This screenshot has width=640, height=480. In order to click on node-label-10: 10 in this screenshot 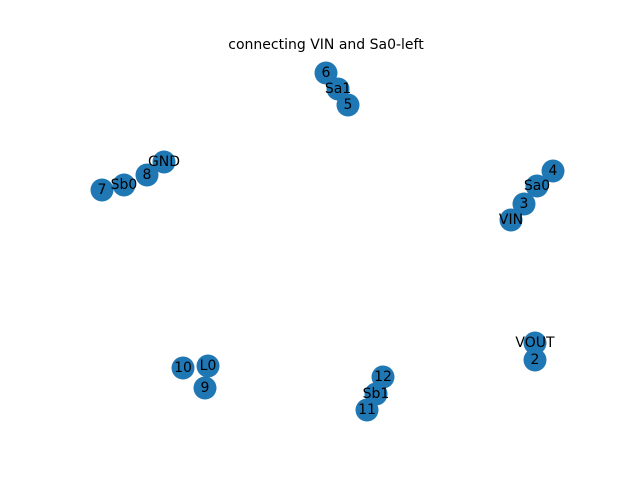, I will do `click(183, 368)`.